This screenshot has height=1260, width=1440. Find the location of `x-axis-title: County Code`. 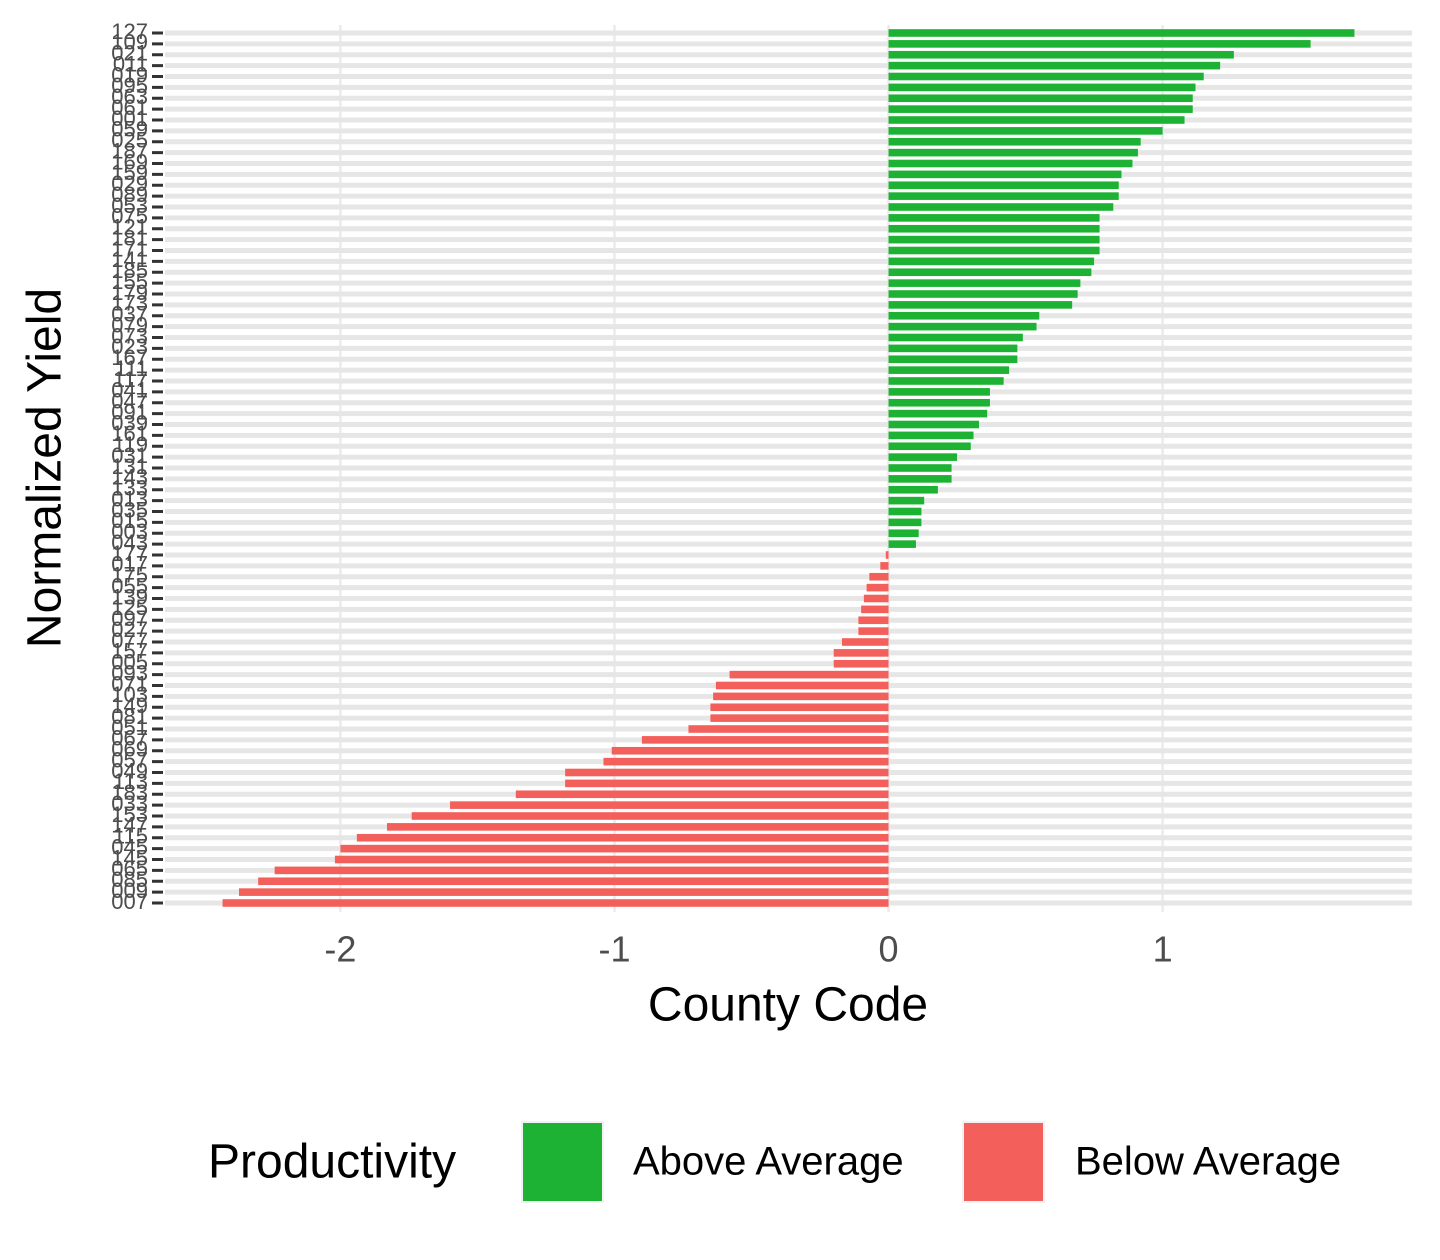

x-axis-title: County Code is located at coordinates (788, 1005).